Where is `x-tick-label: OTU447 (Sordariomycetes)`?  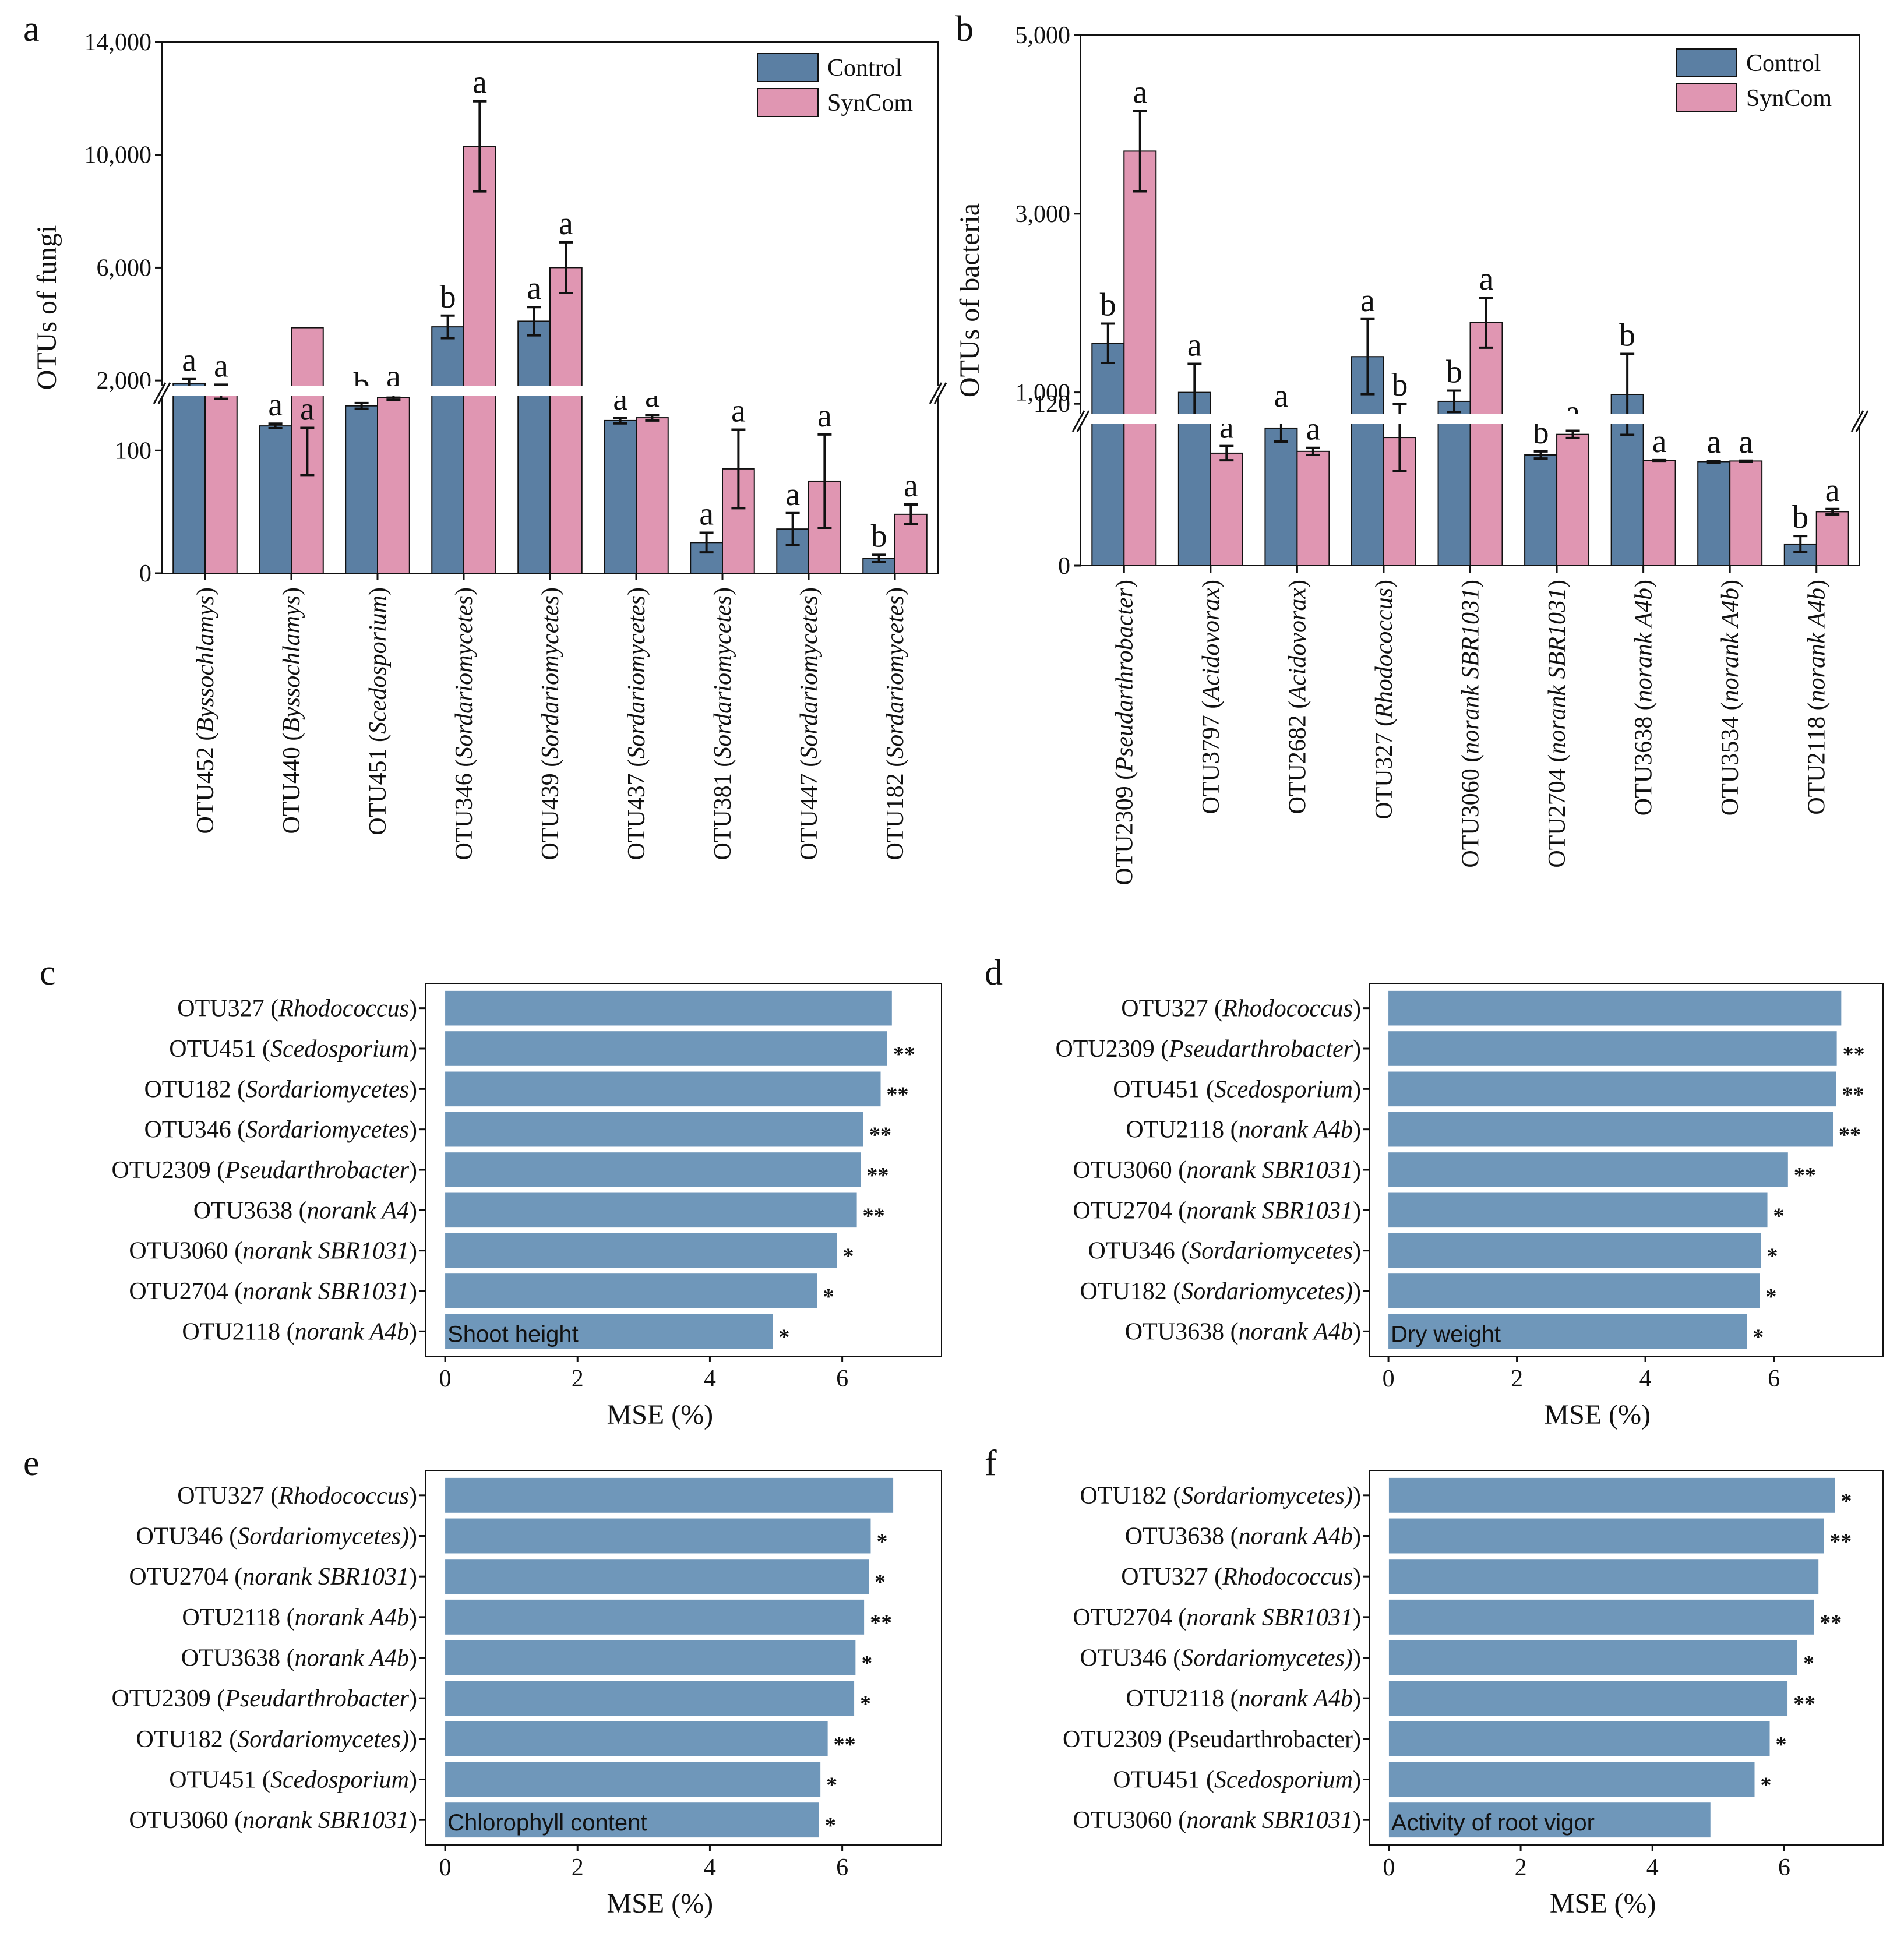 x-tick-label: OTU447 (Sordariomycetes) is located at coordinates (809, 723).